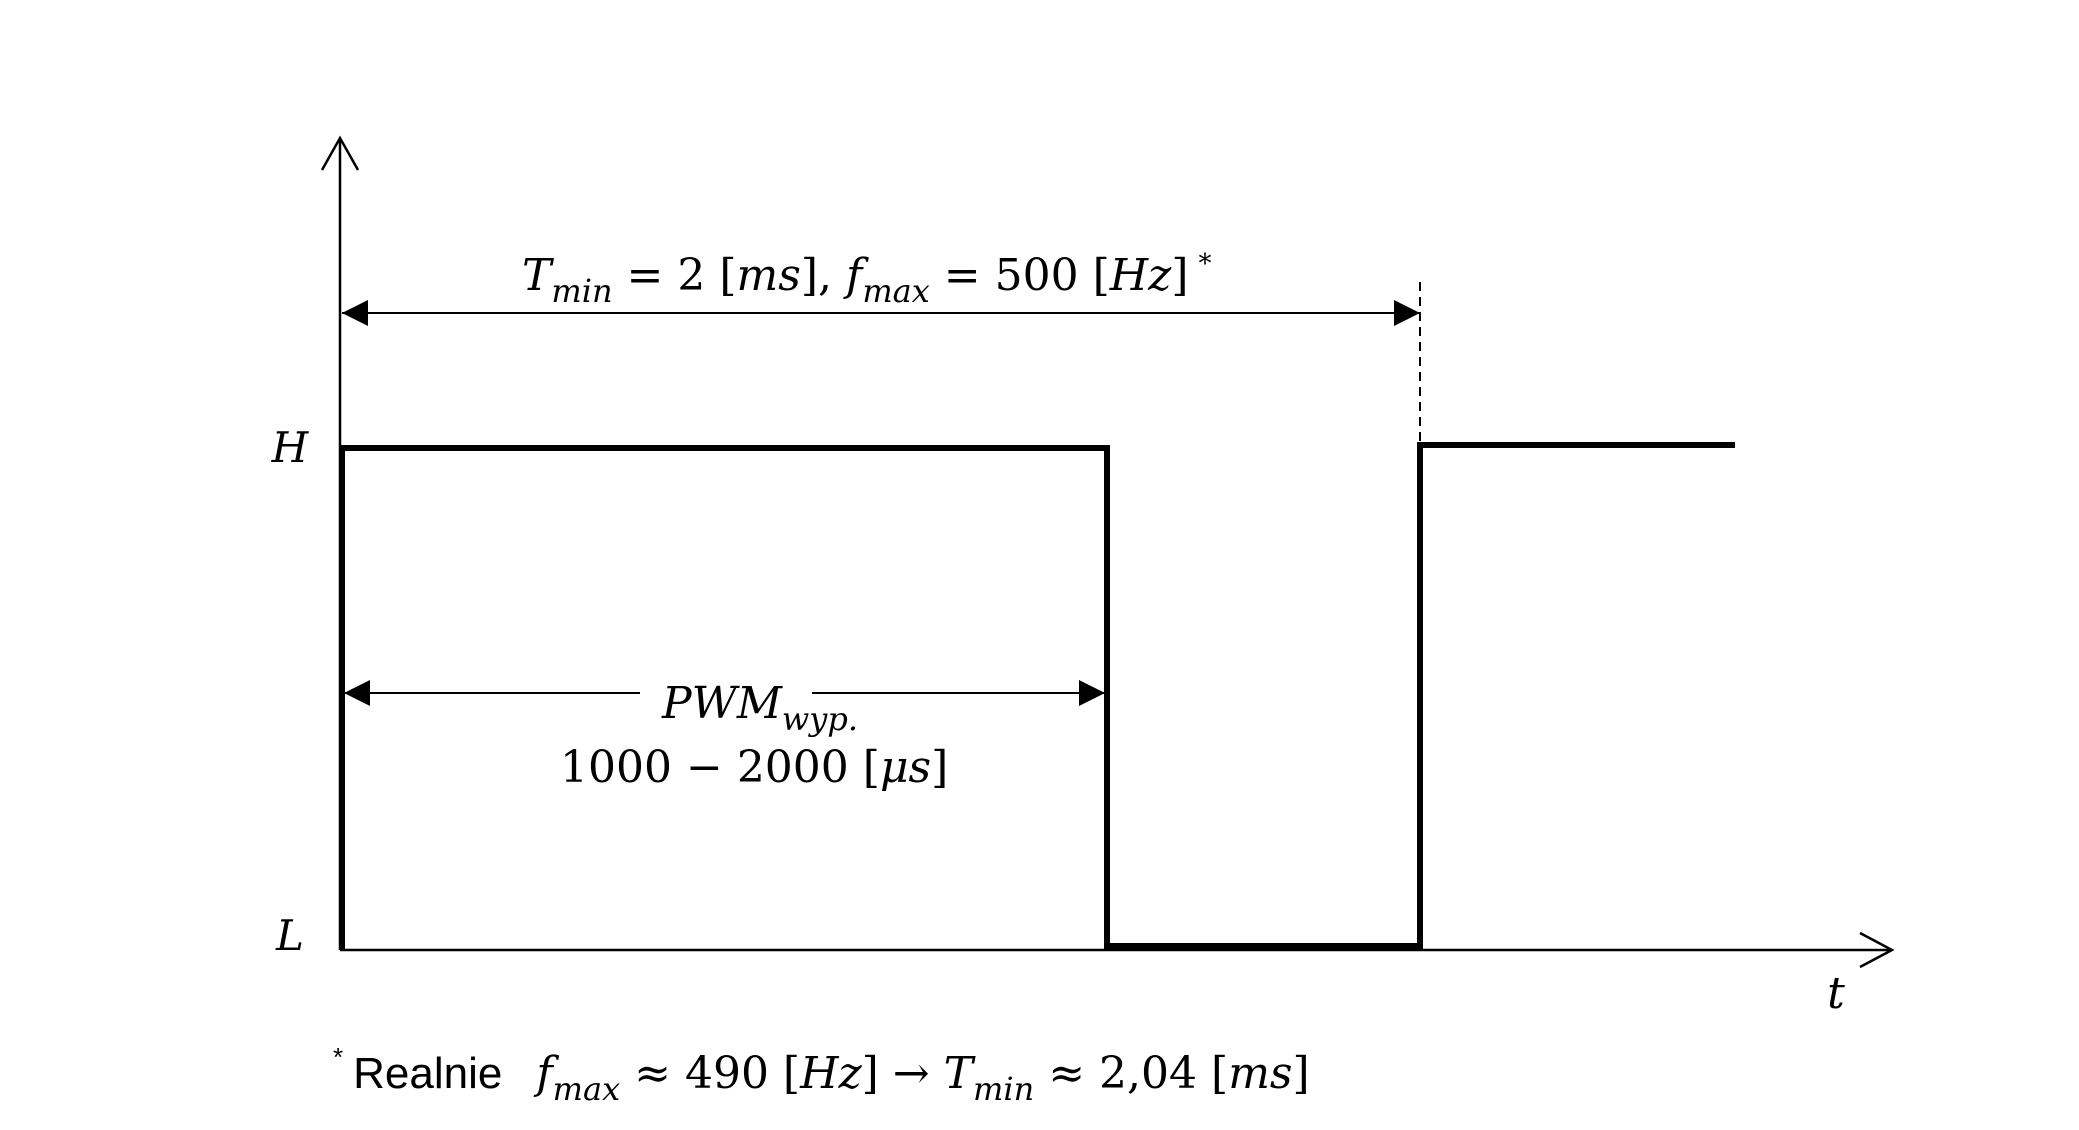 Image resolution: width=2079 pixels, height=1130 pixels. What do you see at coordinates (1877, 950) in the screenshot?
I see `x-axis-arrowhead` at bounding box center [1877, 950].